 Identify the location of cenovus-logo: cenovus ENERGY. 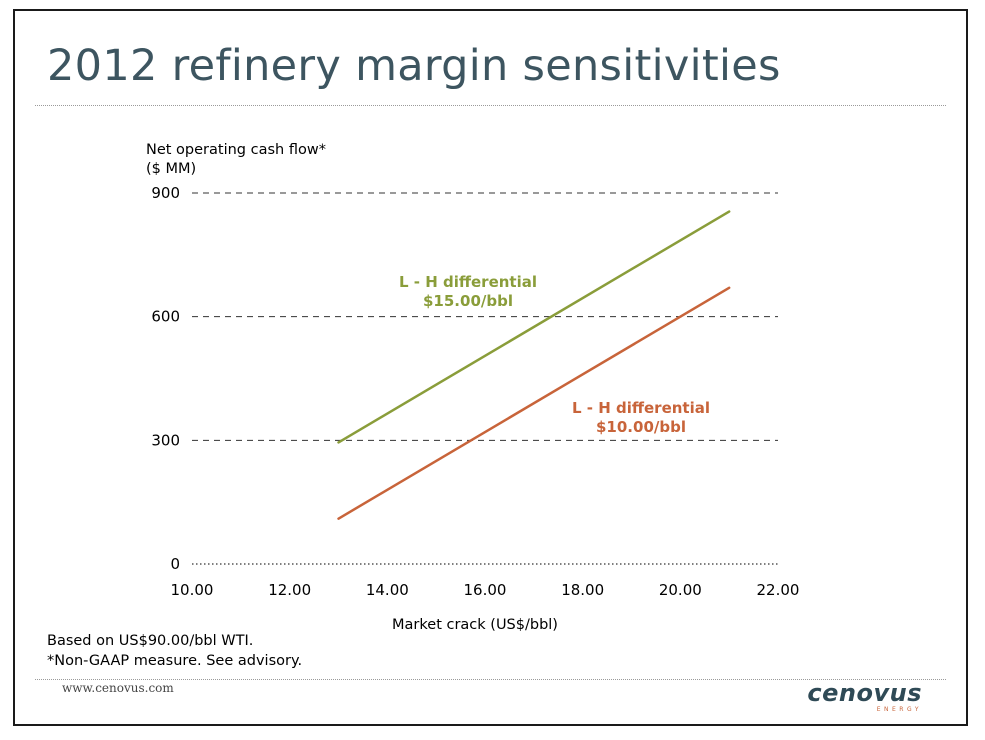
(864, 697).